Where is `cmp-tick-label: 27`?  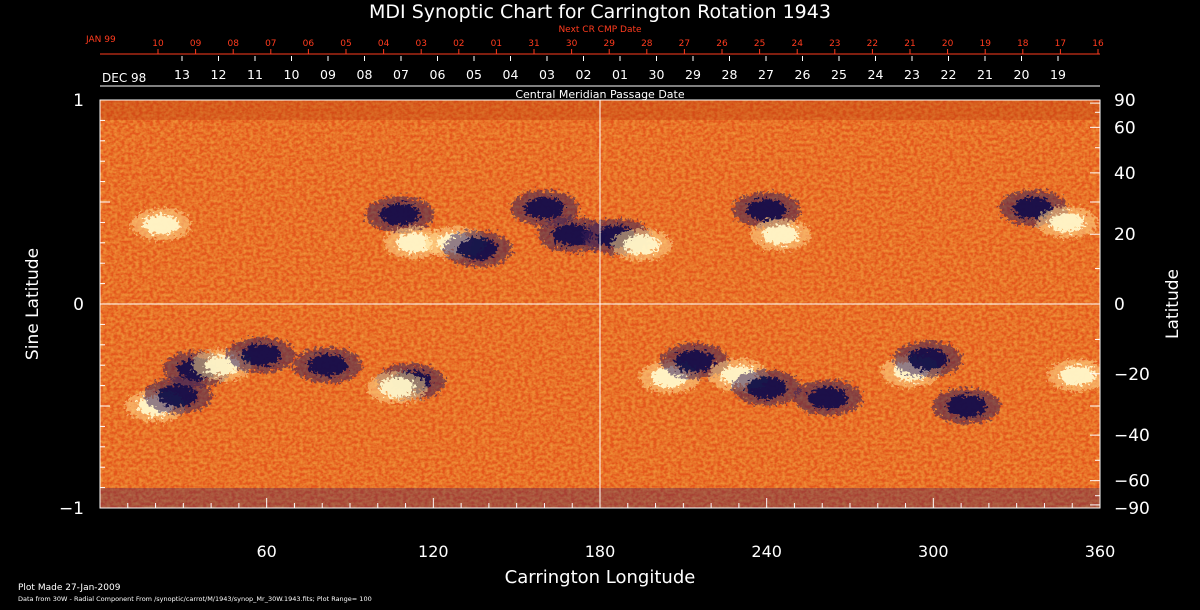 cmp-tick-label: 27 is located at coordinates (766, 74).